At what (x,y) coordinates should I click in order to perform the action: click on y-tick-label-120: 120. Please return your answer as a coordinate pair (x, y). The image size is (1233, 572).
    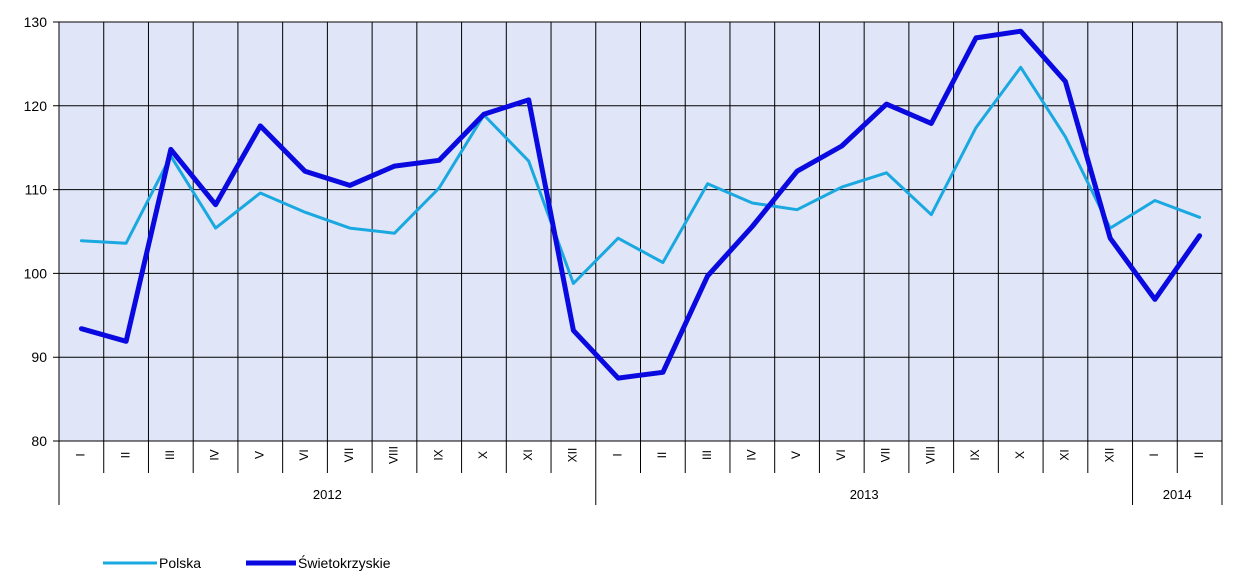
    Looking at the image, I should click on (36, 106).